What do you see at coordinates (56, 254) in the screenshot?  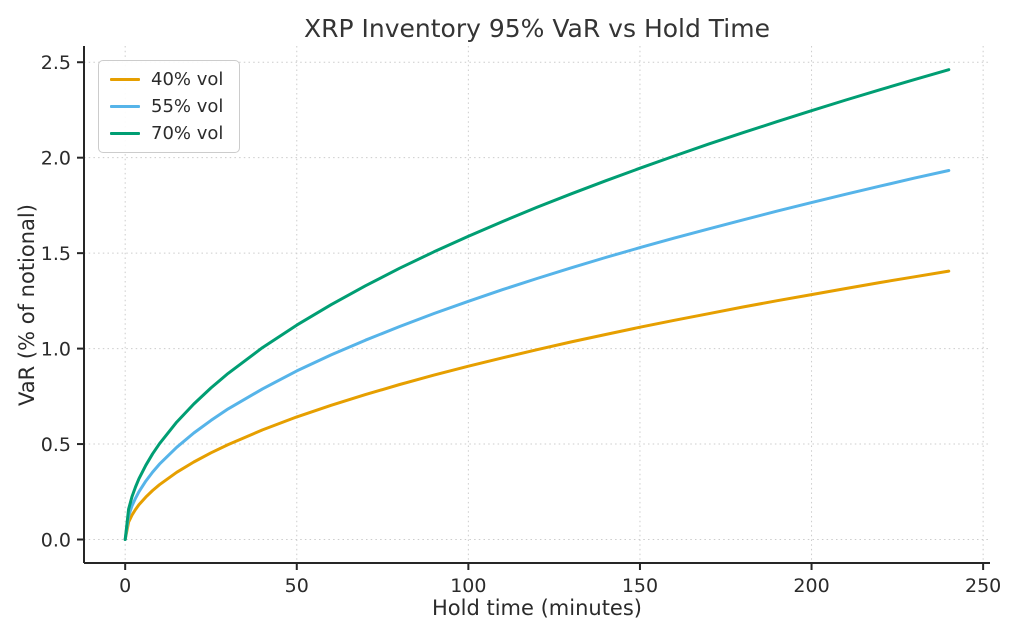 I see `y-tick-label: 1.5` at bounding box center [56, 254].